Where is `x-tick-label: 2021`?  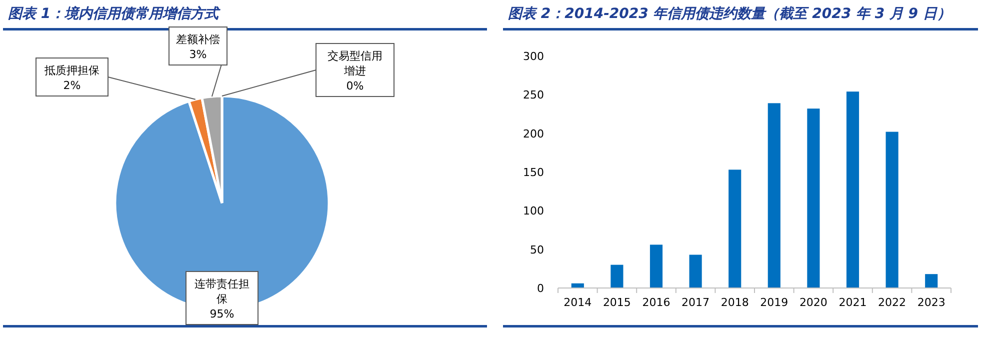
x-tick-label: 2021 is located at coordinates (852, 302).